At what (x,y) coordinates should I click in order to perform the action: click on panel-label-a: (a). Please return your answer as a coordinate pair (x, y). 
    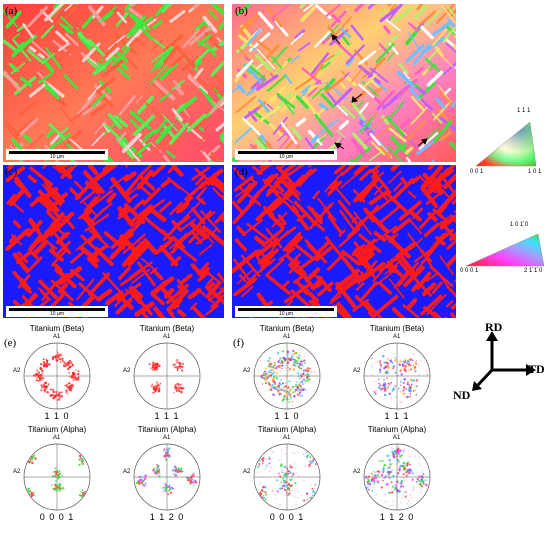
    Looking at the image, I should click on (11, 11).